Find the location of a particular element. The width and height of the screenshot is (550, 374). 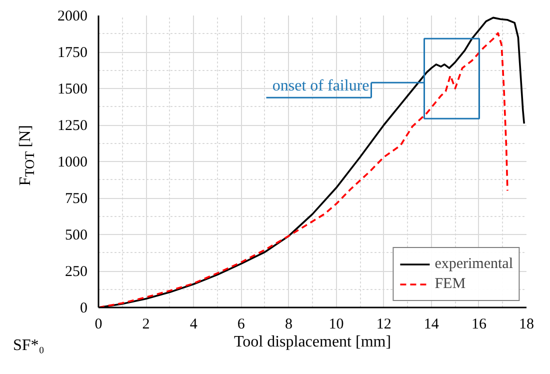

x-tick-label: 10 is located at coordinates (336, 324).